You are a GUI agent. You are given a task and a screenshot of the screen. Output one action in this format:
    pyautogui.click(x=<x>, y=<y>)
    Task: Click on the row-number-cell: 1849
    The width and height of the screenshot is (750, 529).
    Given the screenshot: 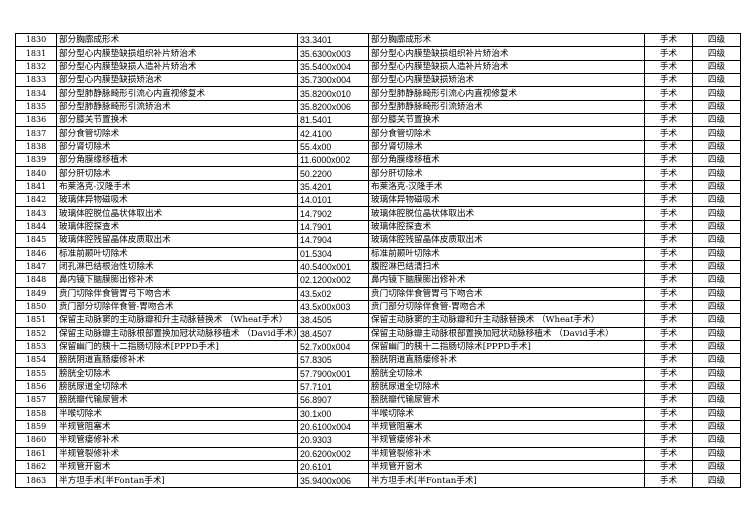 What is the action you would take?
    pyautogui.click(x=36, y=293)
    